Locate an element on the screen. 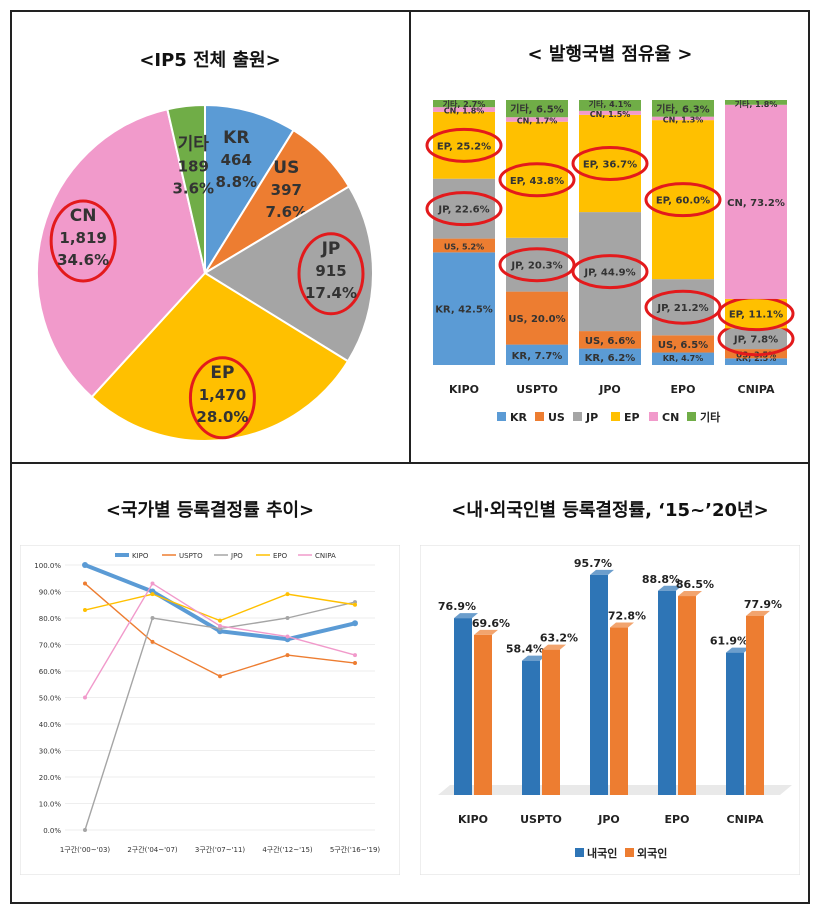  share-segment-JPO-EP is located at coordinates (610, 163).